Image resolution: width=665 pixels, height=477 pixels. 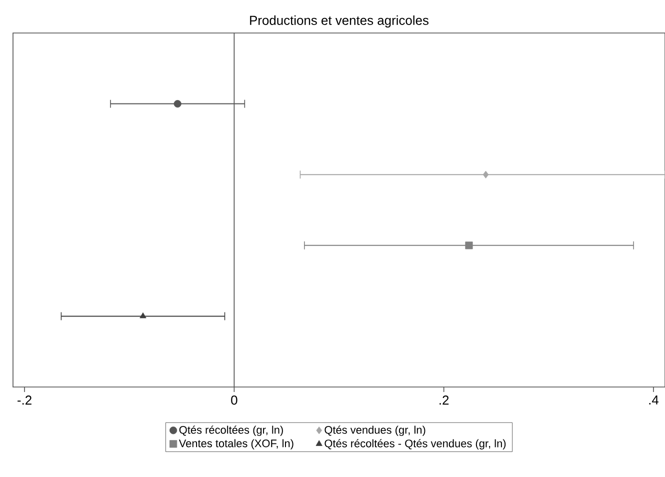 I want to click on legend-label: Qtés récoltées - Qtés vendues (gr, ln), so click(x=415, y=444).